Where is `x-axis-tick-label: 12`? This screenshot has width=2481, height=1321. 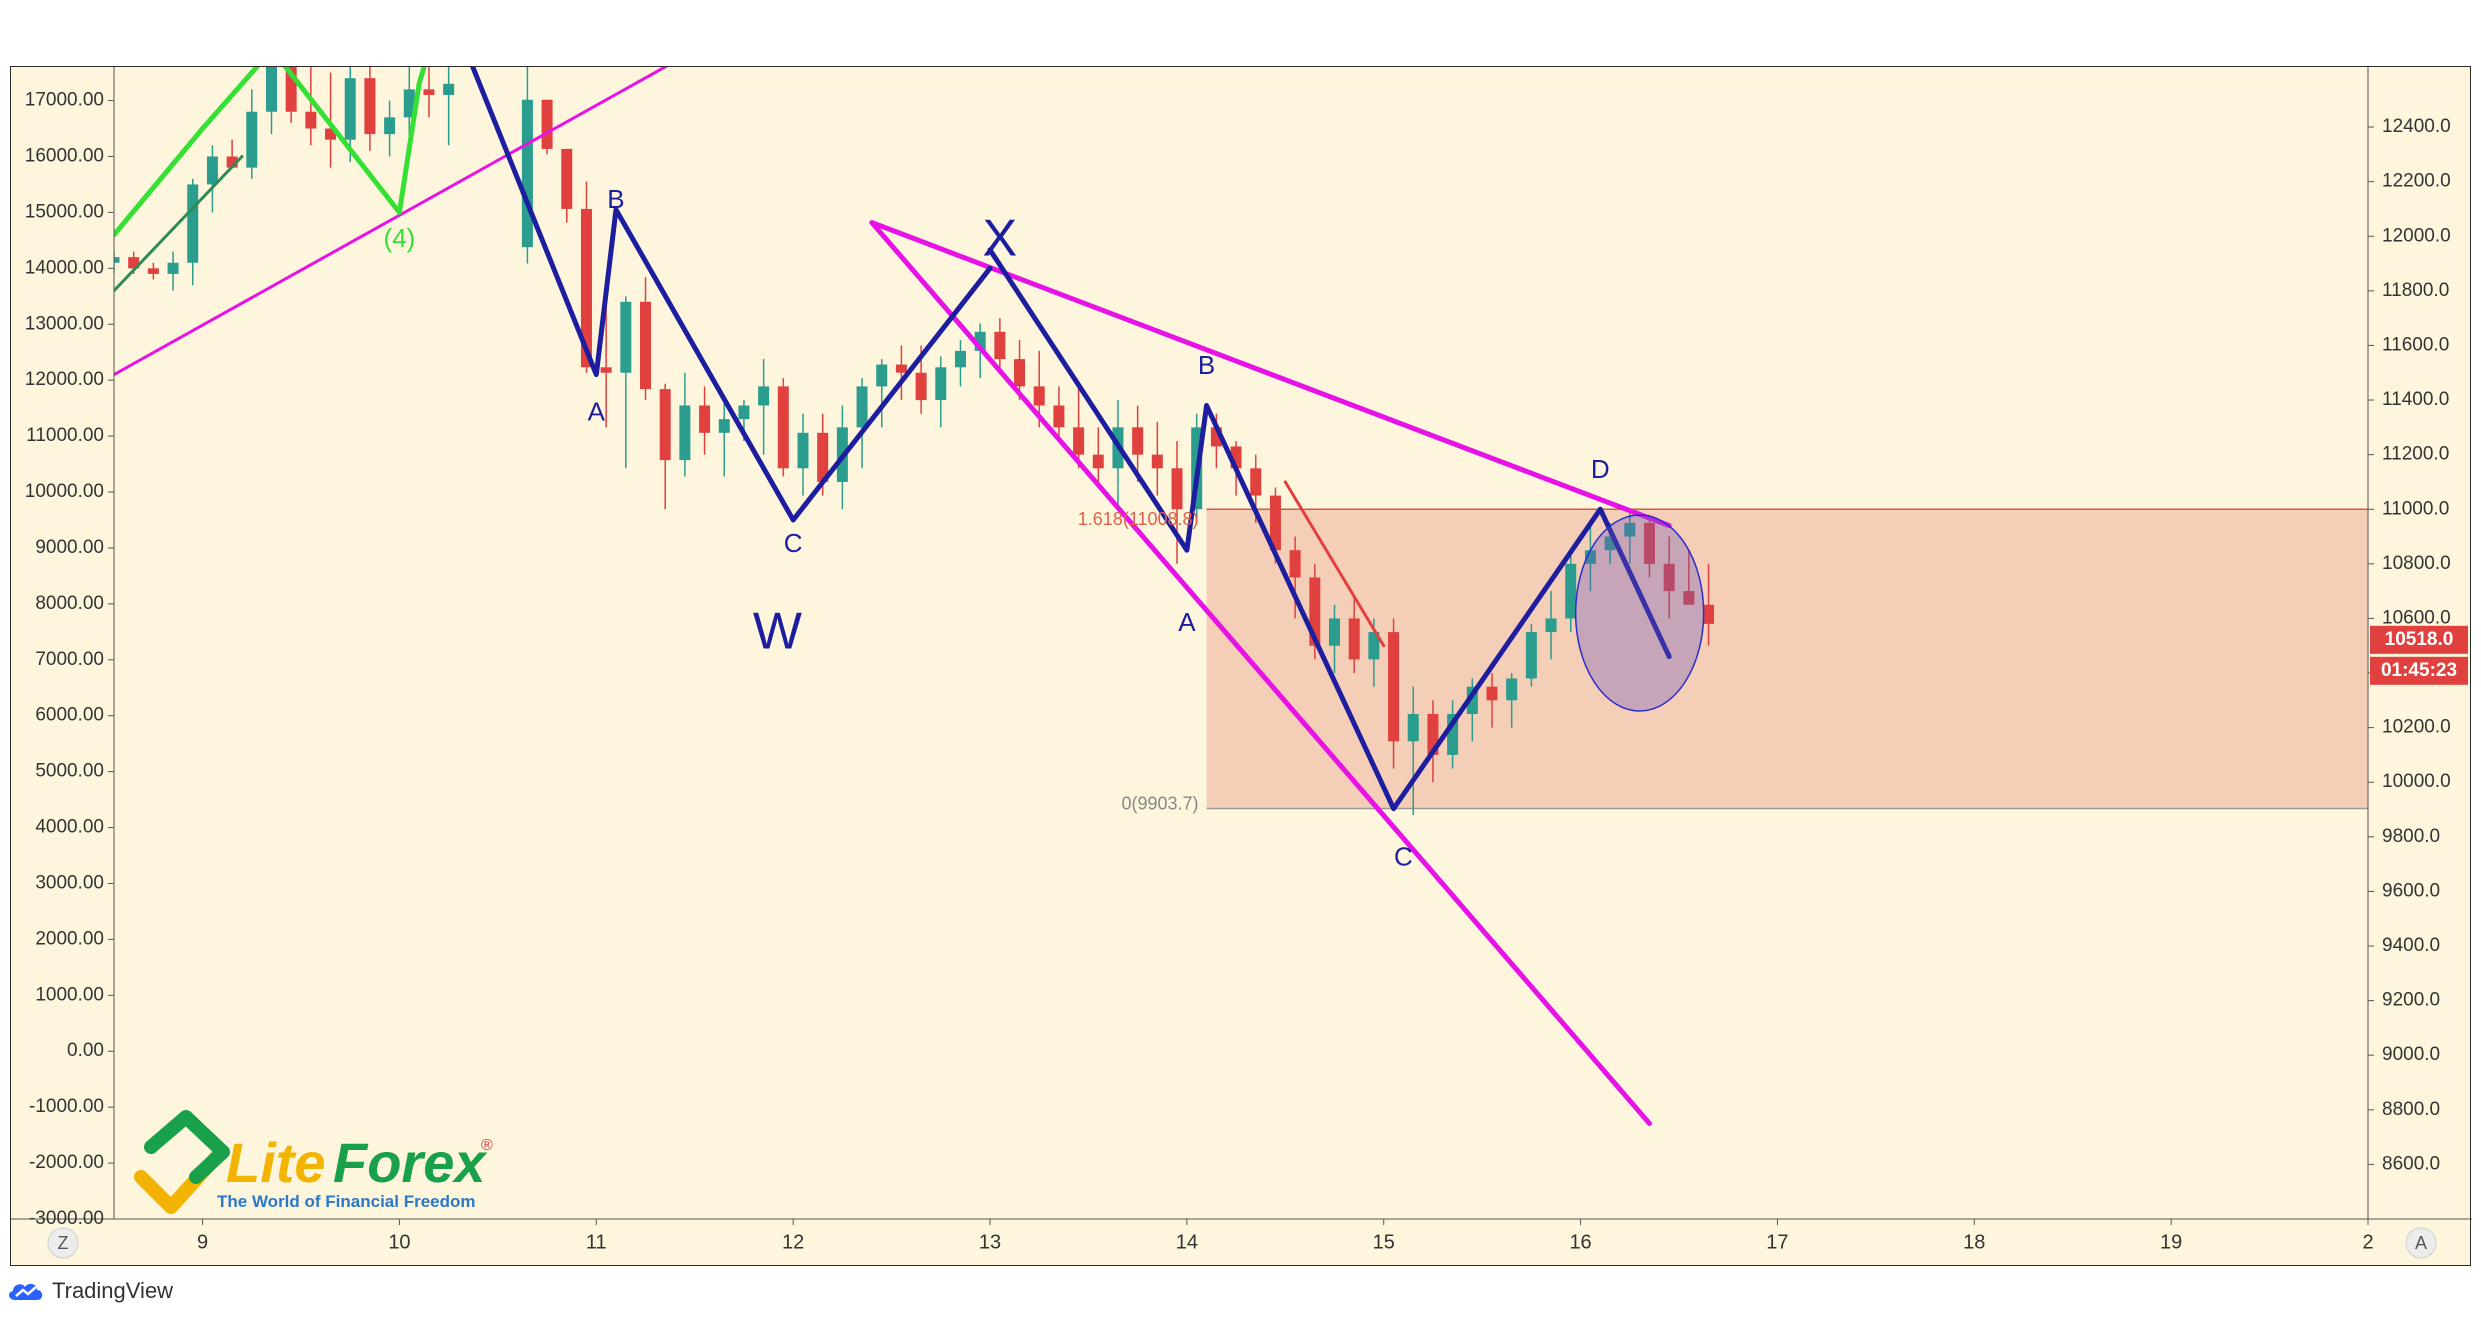
x-axis-tick-label: 12 is located at coordinates (793, 1242).